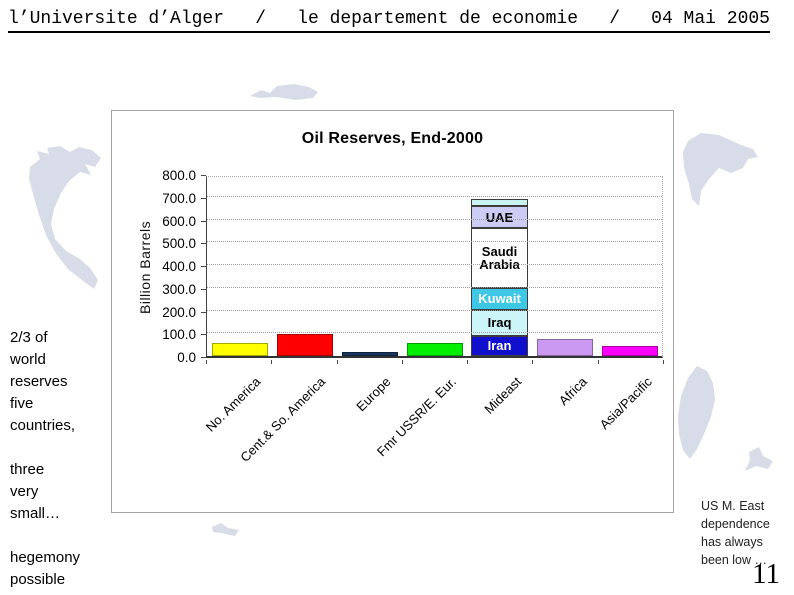 The height and width of the screenshot is (595, 794). Describe the element at coordinates (572, 391) in the screenshot. I see `x-tick-label-5: Africa` at that location.